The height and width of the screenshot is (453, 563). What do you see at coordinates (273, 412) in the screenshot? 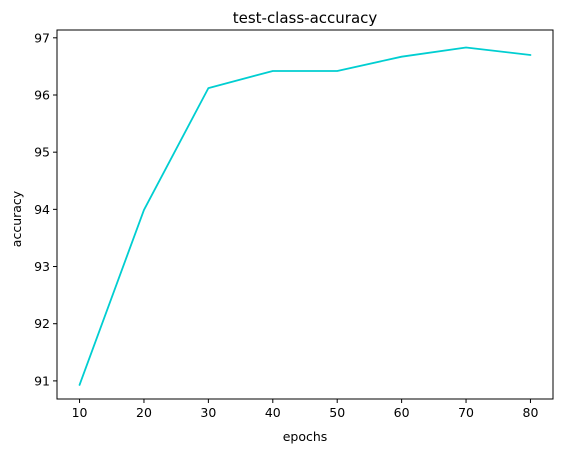
I see `x-tick-label: 40` at bounding box center [273, 412].